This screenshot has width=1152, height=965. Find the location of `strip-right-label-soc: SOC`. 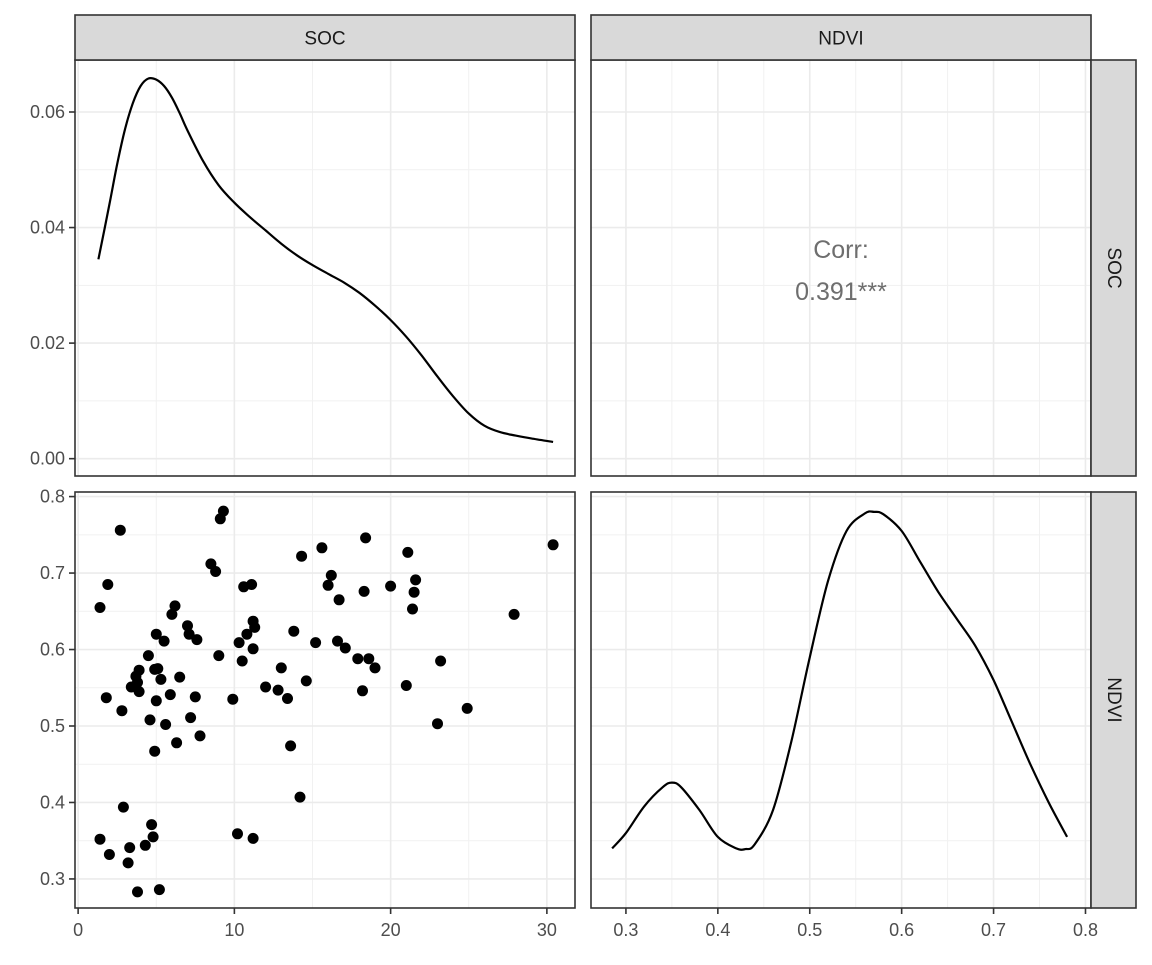

strip-right-label-soc: SOC is located at coordinates (1113, 267).